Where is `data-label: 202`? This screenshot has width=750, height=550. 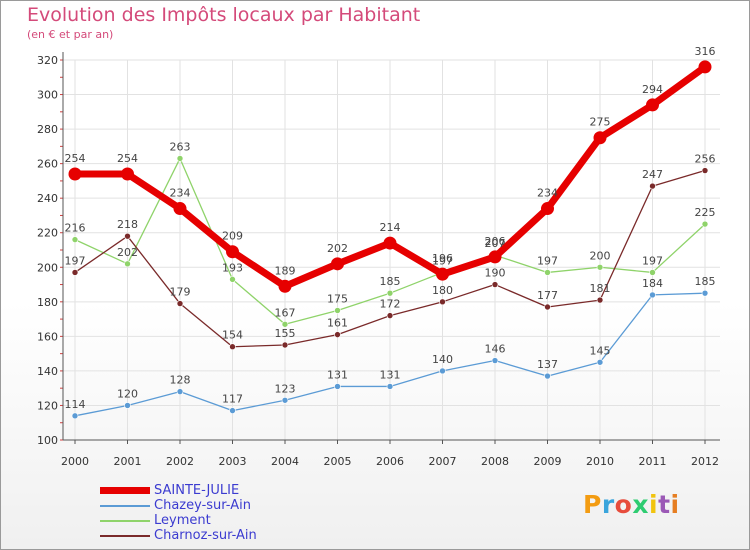
data-label: 202 is located at coordinates (127, 252).